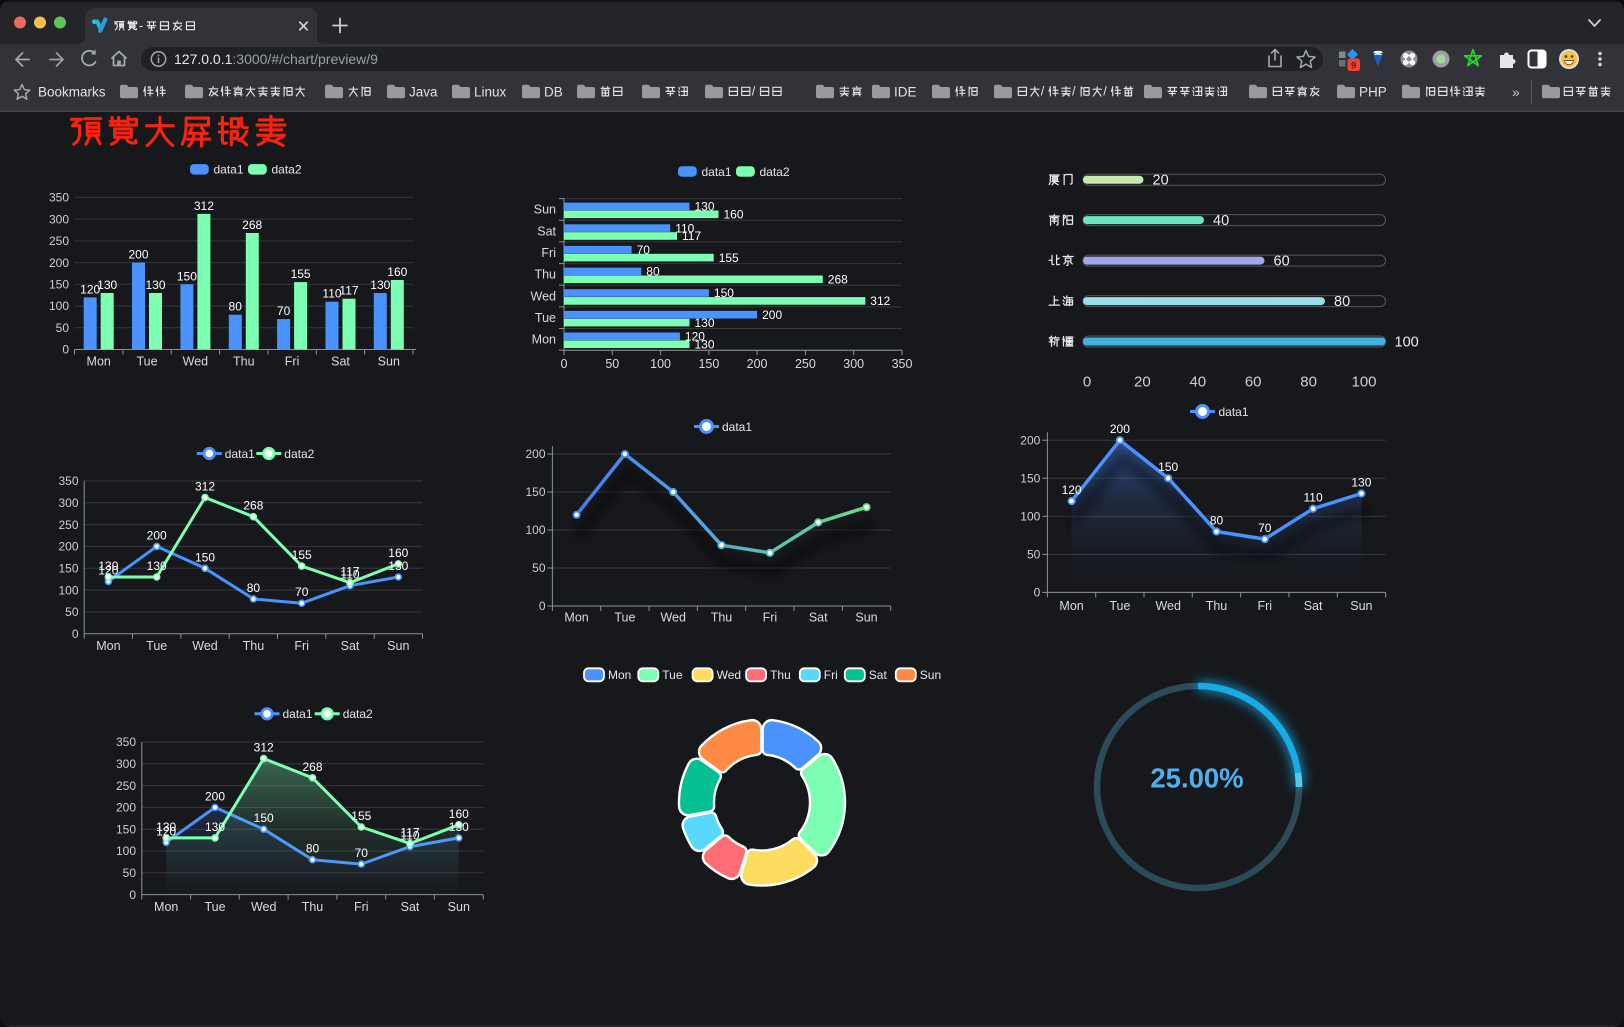  Describe the element at coordinates (553, 92) in the screenshot. I see `svg-text: DB` at that location.